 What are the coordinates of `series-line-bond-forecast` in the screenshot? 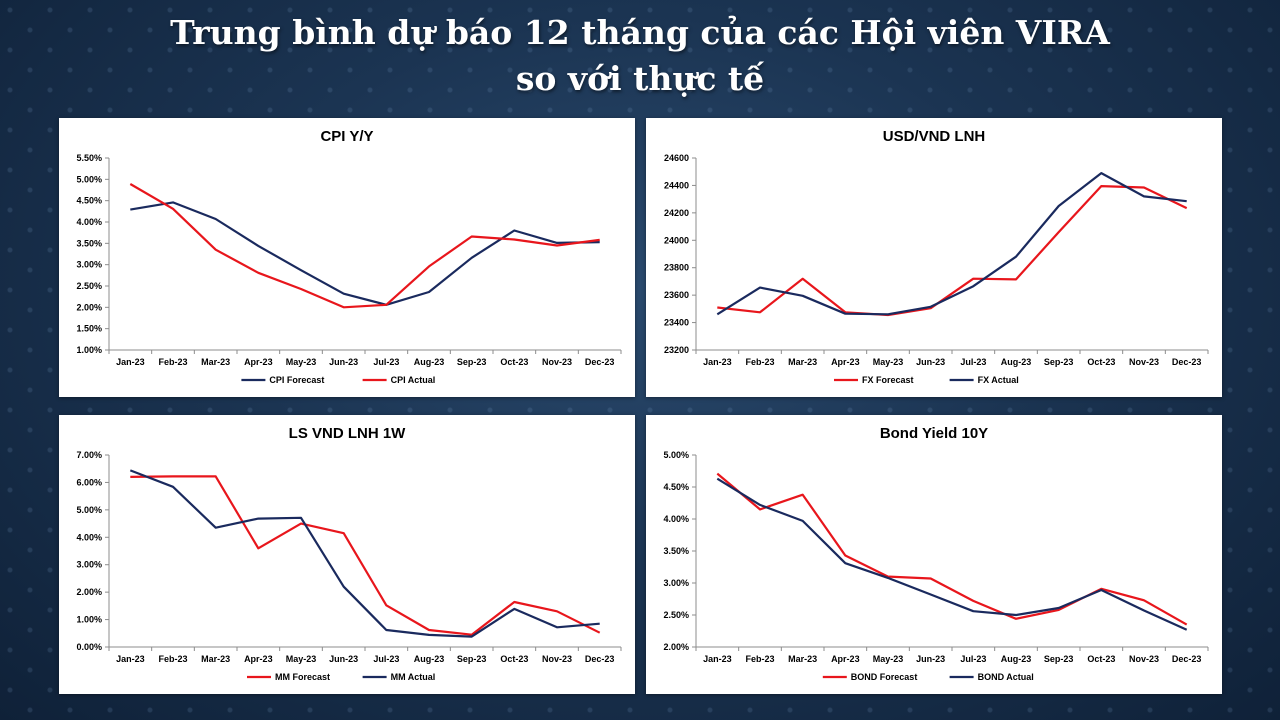 It's located at (952, 549).